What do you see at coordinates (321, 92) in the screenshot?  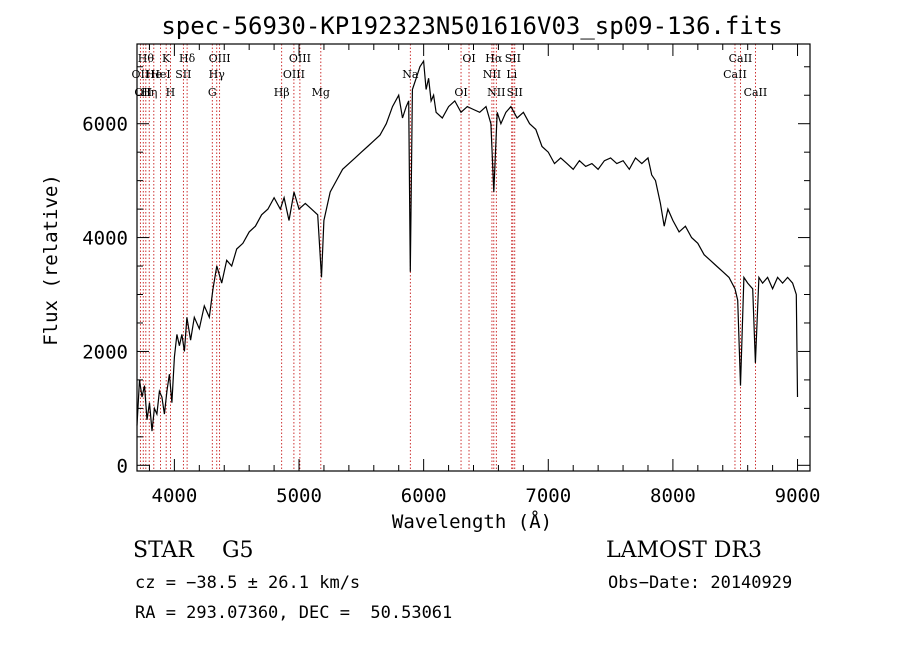 I see `line-label: Mg` at bounding box center [321, 92].